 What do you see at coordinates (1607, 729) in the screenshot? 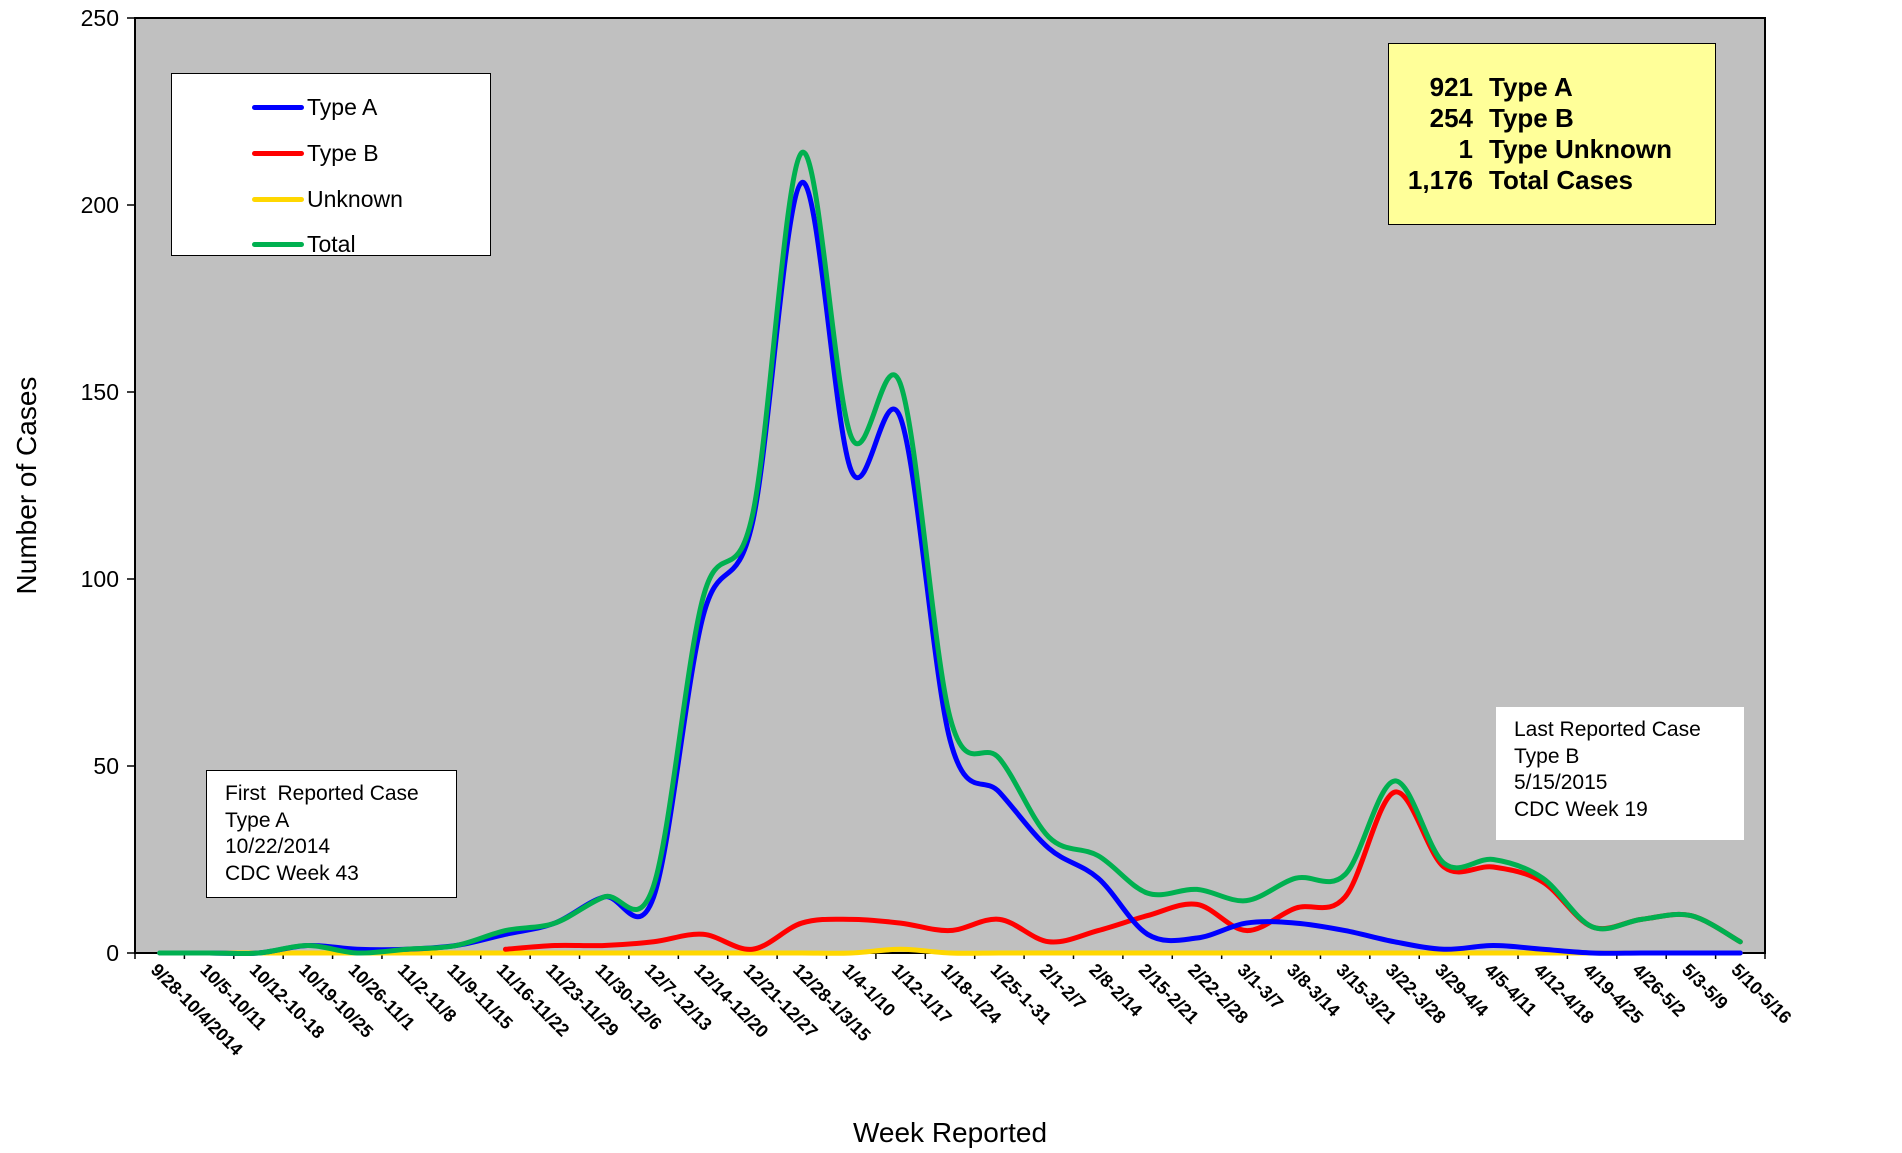
I see `last-case-title: Last Reported Case` at bounding box center [1607, 729].